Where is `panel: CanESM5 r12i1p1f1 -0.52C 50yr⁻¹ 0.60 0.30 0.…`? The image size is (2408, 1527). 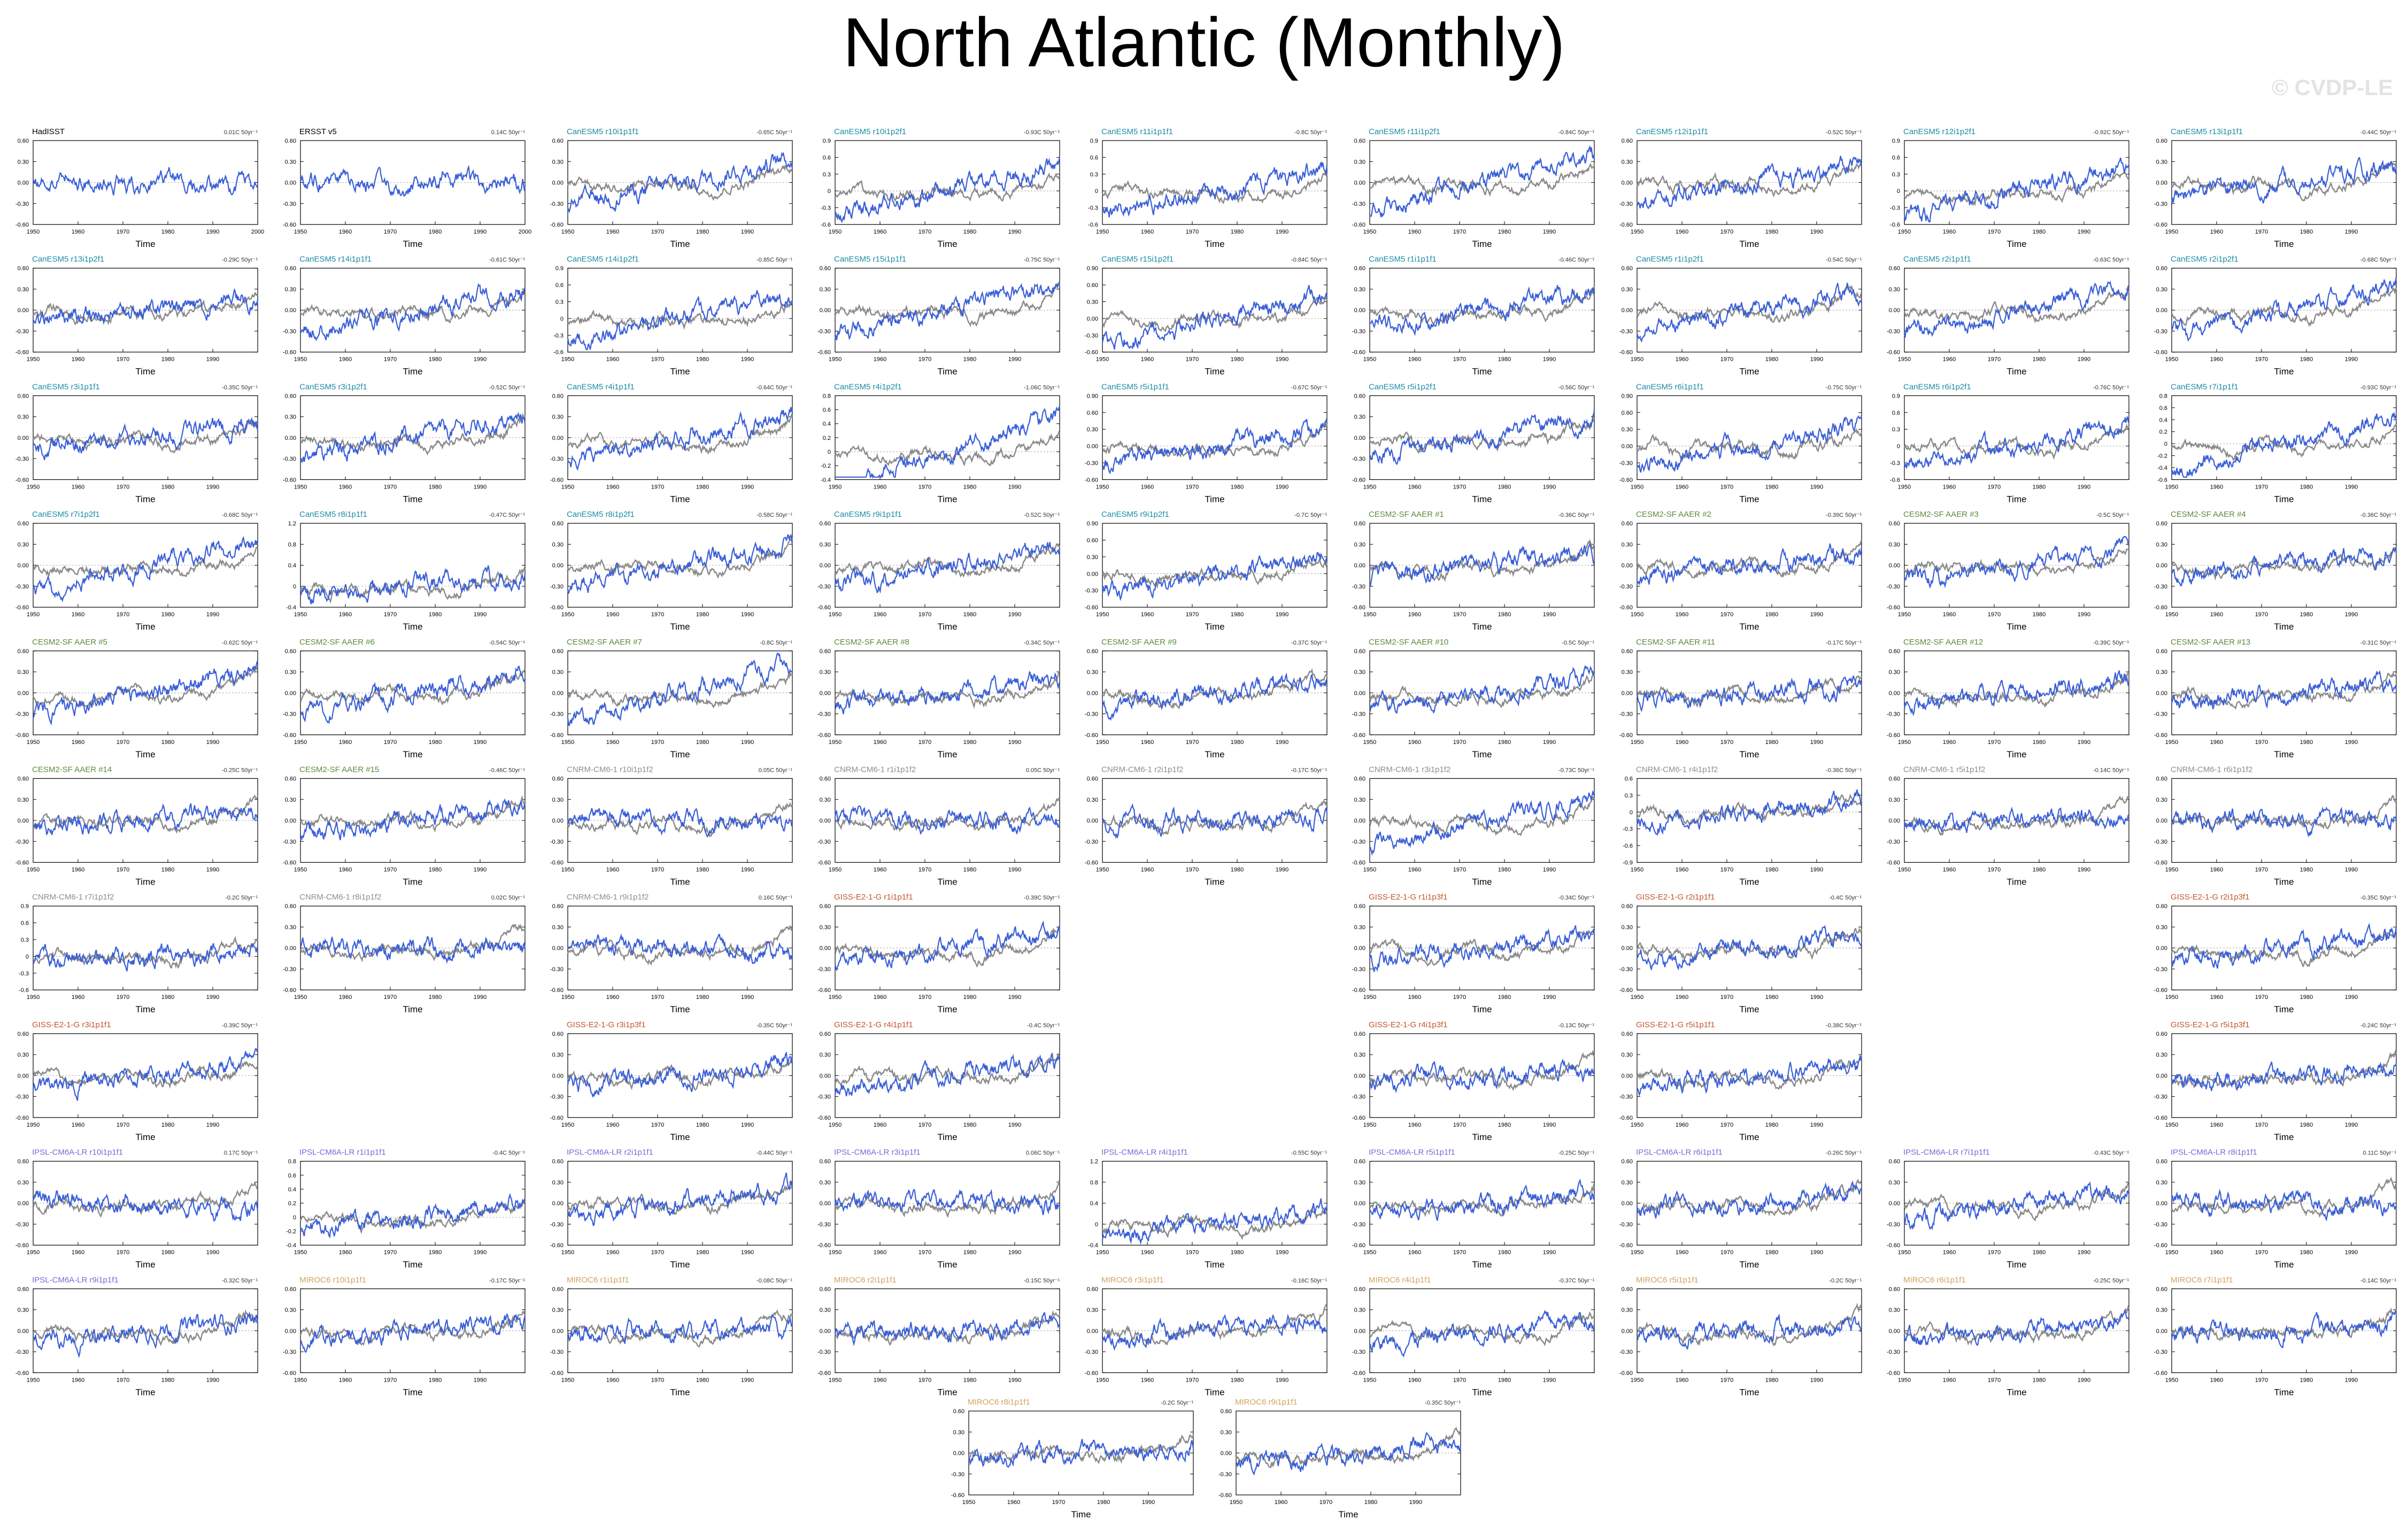
panel: CanESM5 r12i1p1f1 -0.52C 50yr⁻¹ 0.60 0.30 0.… is located at coordinates (1741, 188).